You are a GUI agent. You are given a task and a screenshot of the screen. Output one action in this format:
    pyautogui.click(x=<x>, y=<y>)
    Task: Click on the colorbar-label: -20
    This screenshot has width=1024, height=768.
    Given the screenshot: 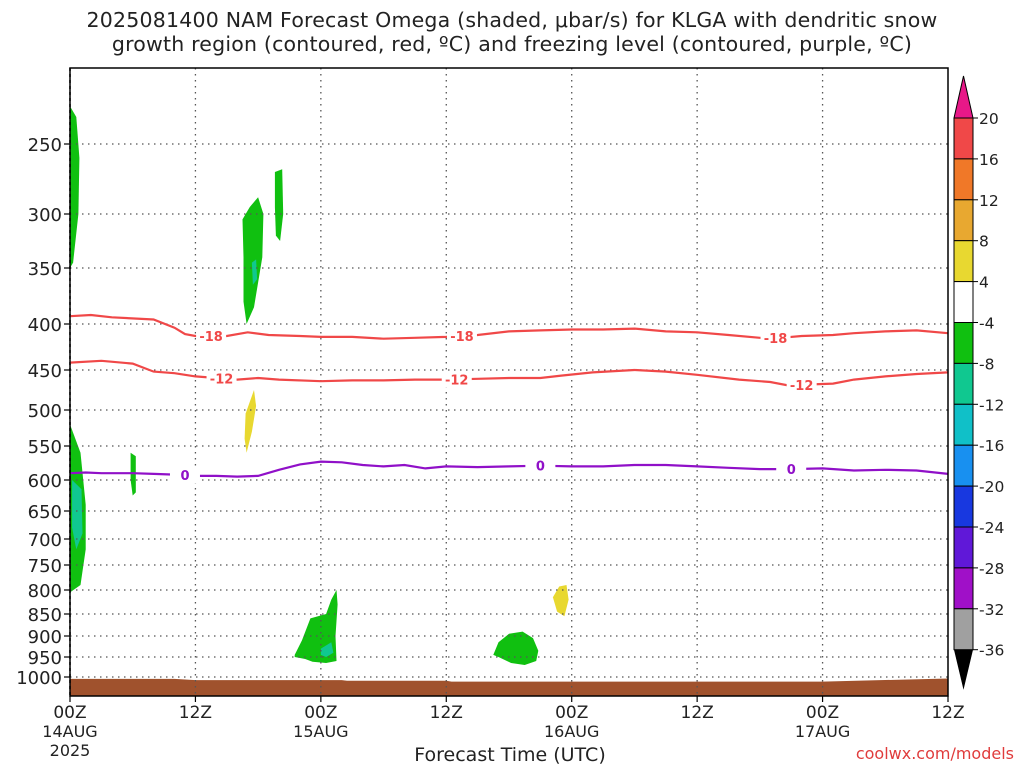 What is the action you would take?
    pyautogui.click(x=991, y=487)
    